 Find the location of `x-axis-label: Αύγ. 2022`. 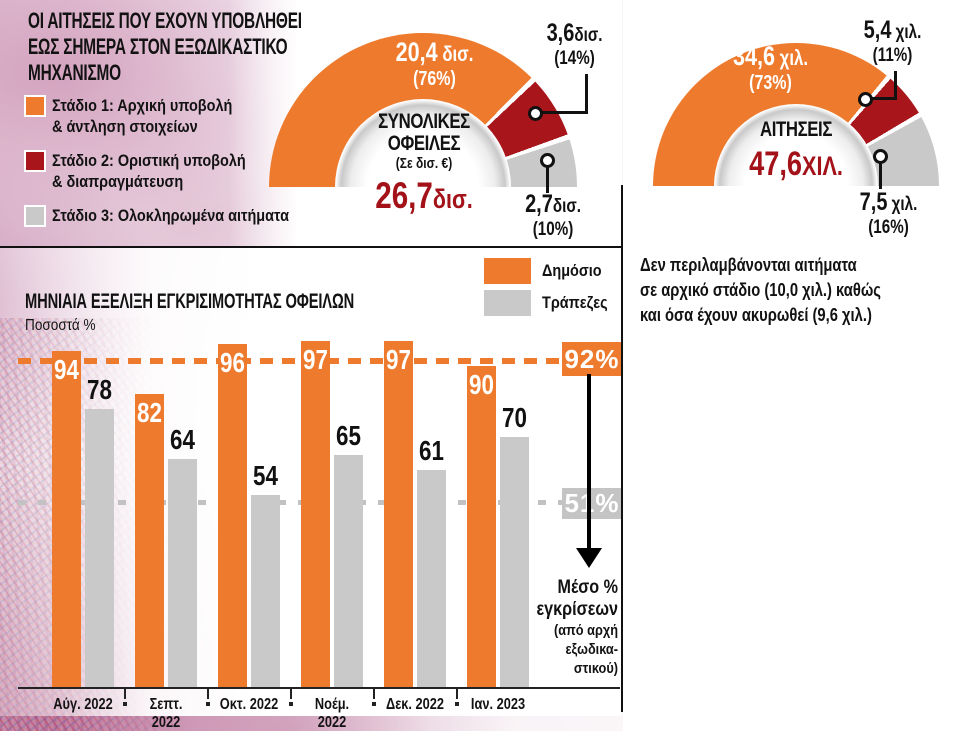

x-axis-label: Αύγ. 2022 is located at coordinates (83, 704).